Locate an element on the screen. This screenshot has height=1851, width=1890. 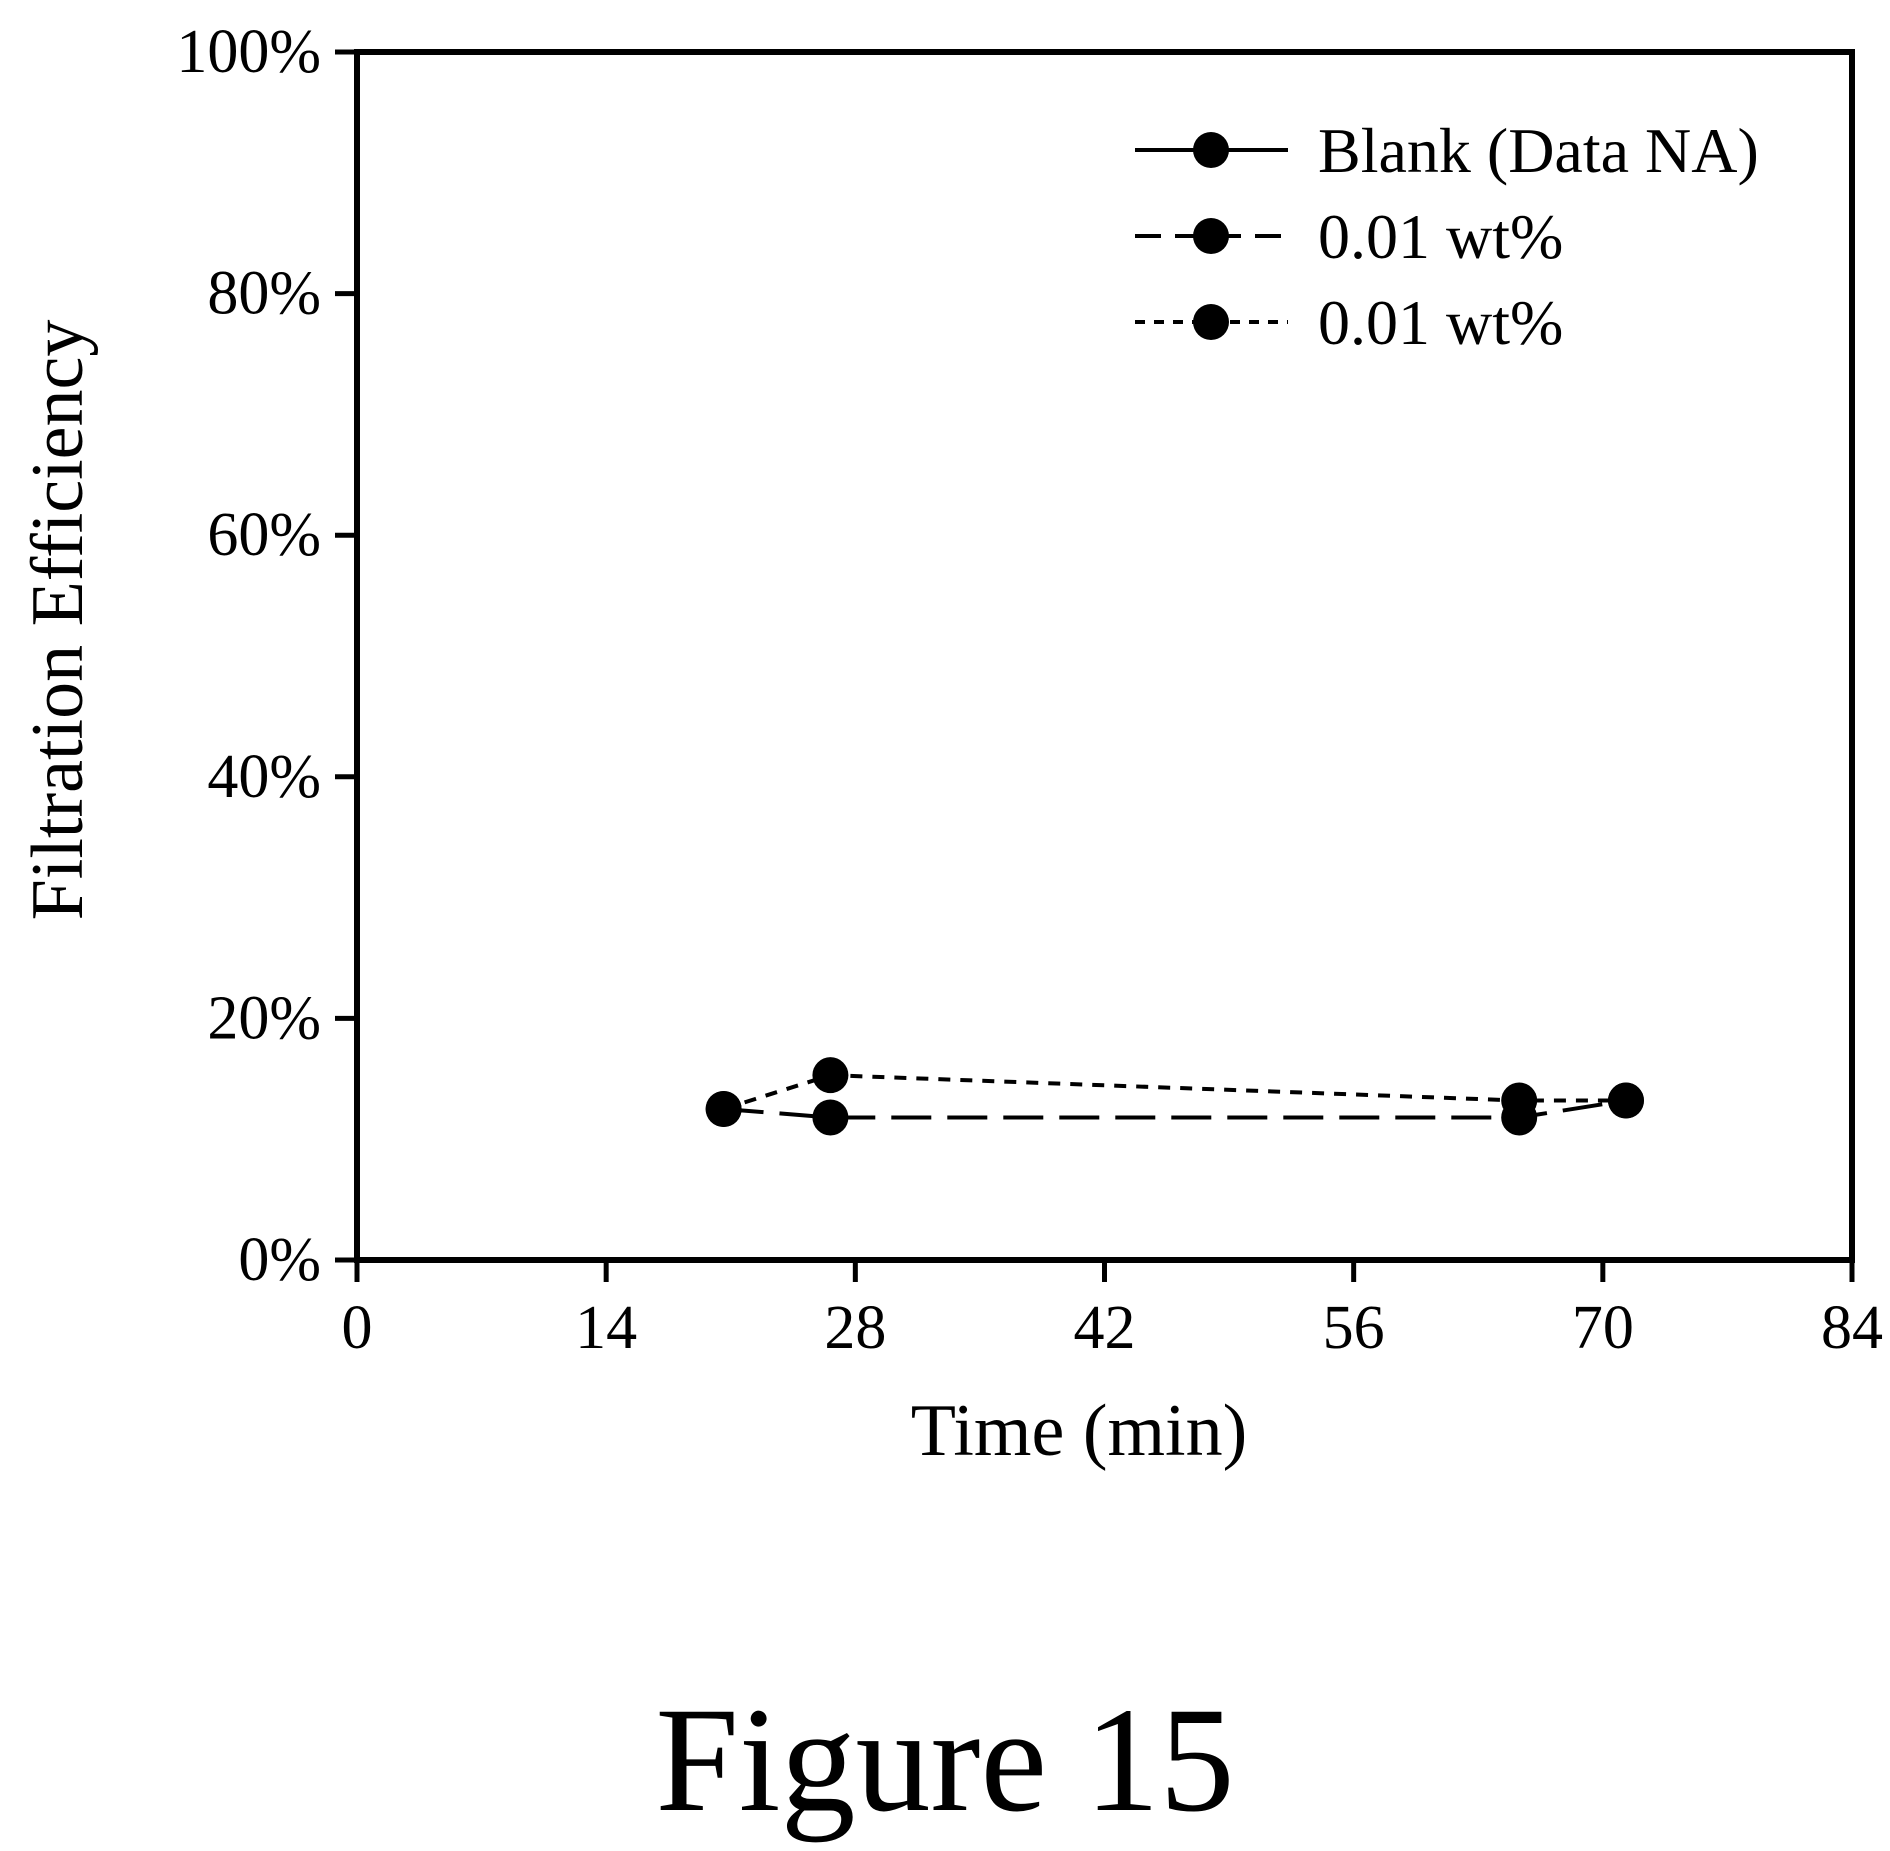
series-layer is located at coordinates (1174, 1096).